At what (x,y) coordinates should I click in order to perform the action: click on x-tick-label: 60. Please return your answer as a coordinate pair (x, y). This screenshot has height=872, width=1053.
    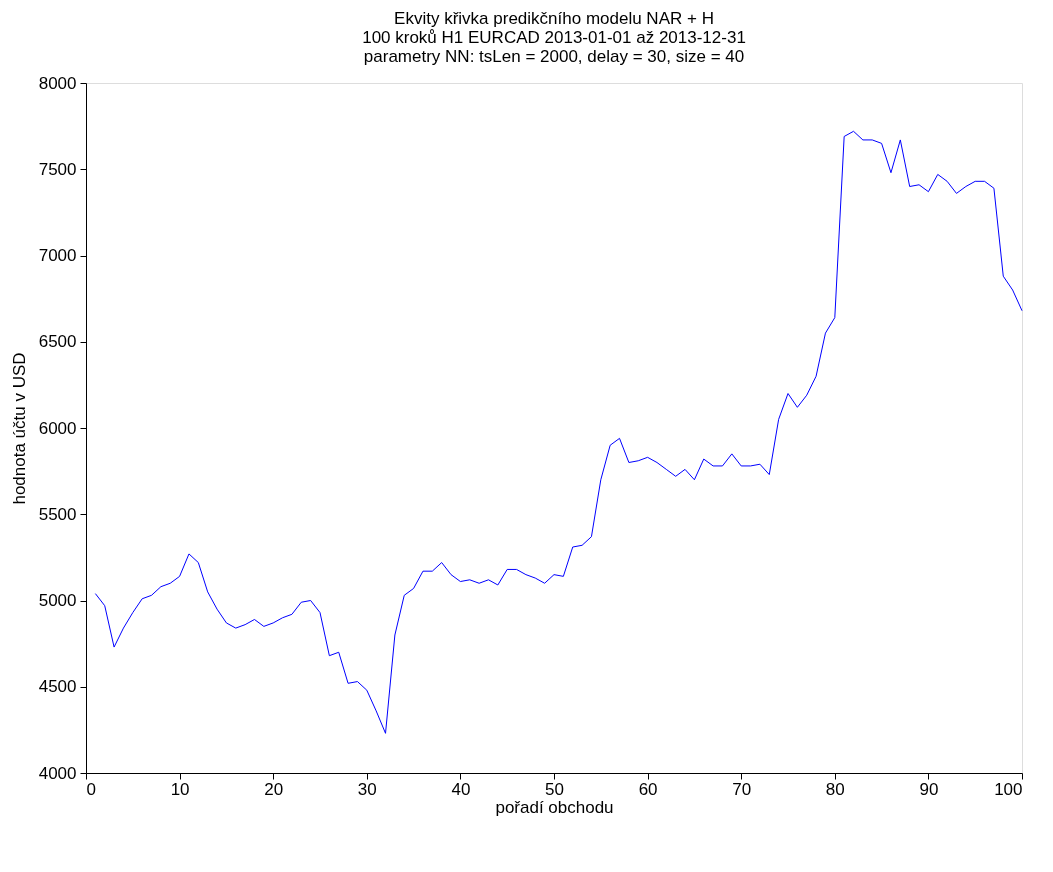
    Looking at the image, I should click on (648, 789).